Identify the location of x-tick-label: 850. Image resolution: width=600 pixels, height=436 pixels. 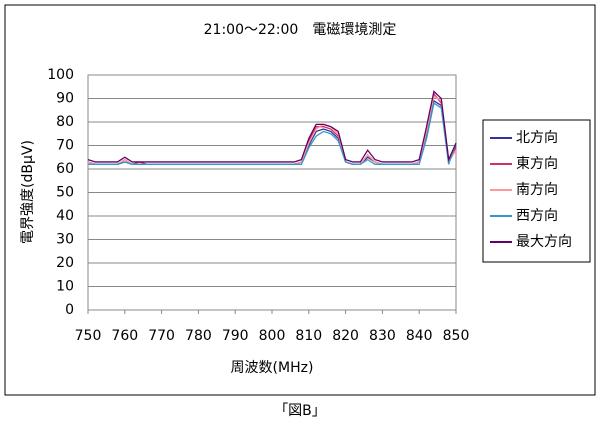
(456, 336).